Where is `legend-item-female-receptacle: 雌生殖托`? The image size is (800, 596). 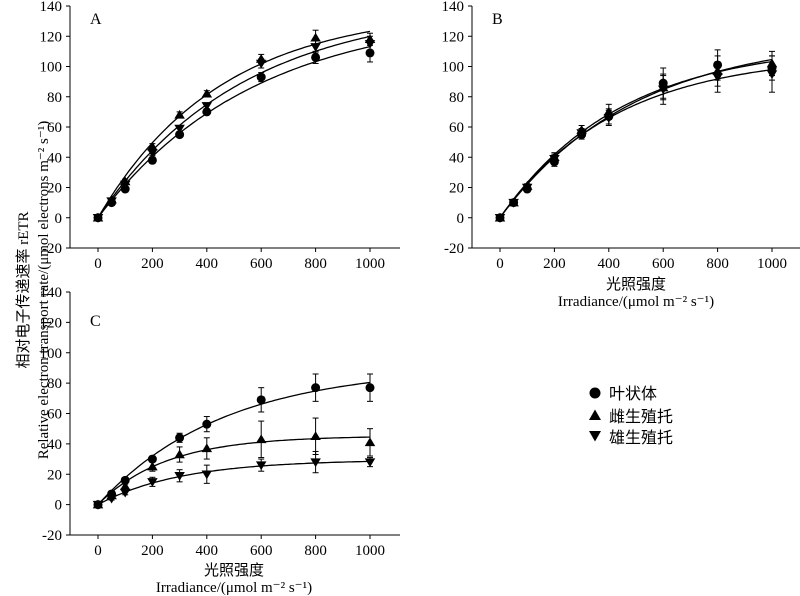 legend-item-female-receptacle: 雌生殖托 is located at coordinates (631, 417).